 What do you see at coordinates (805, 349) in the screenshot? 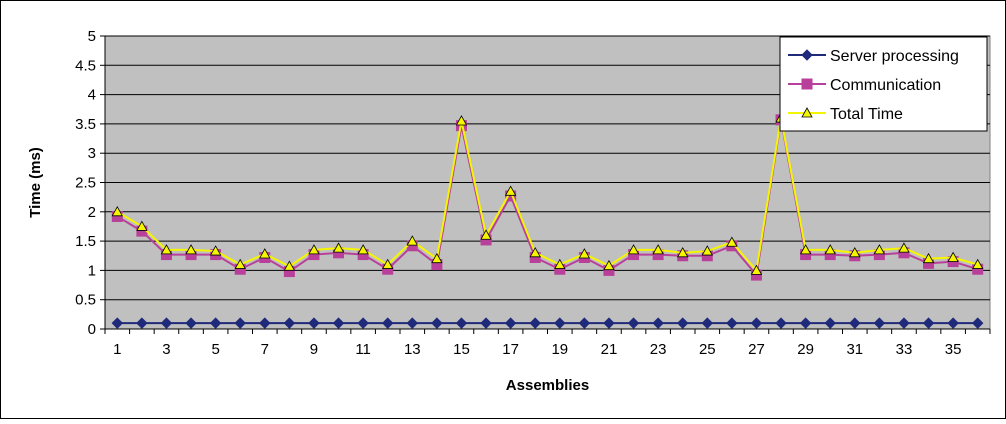
I see `x-tick-label: 29` at bounding box center [805, 349].